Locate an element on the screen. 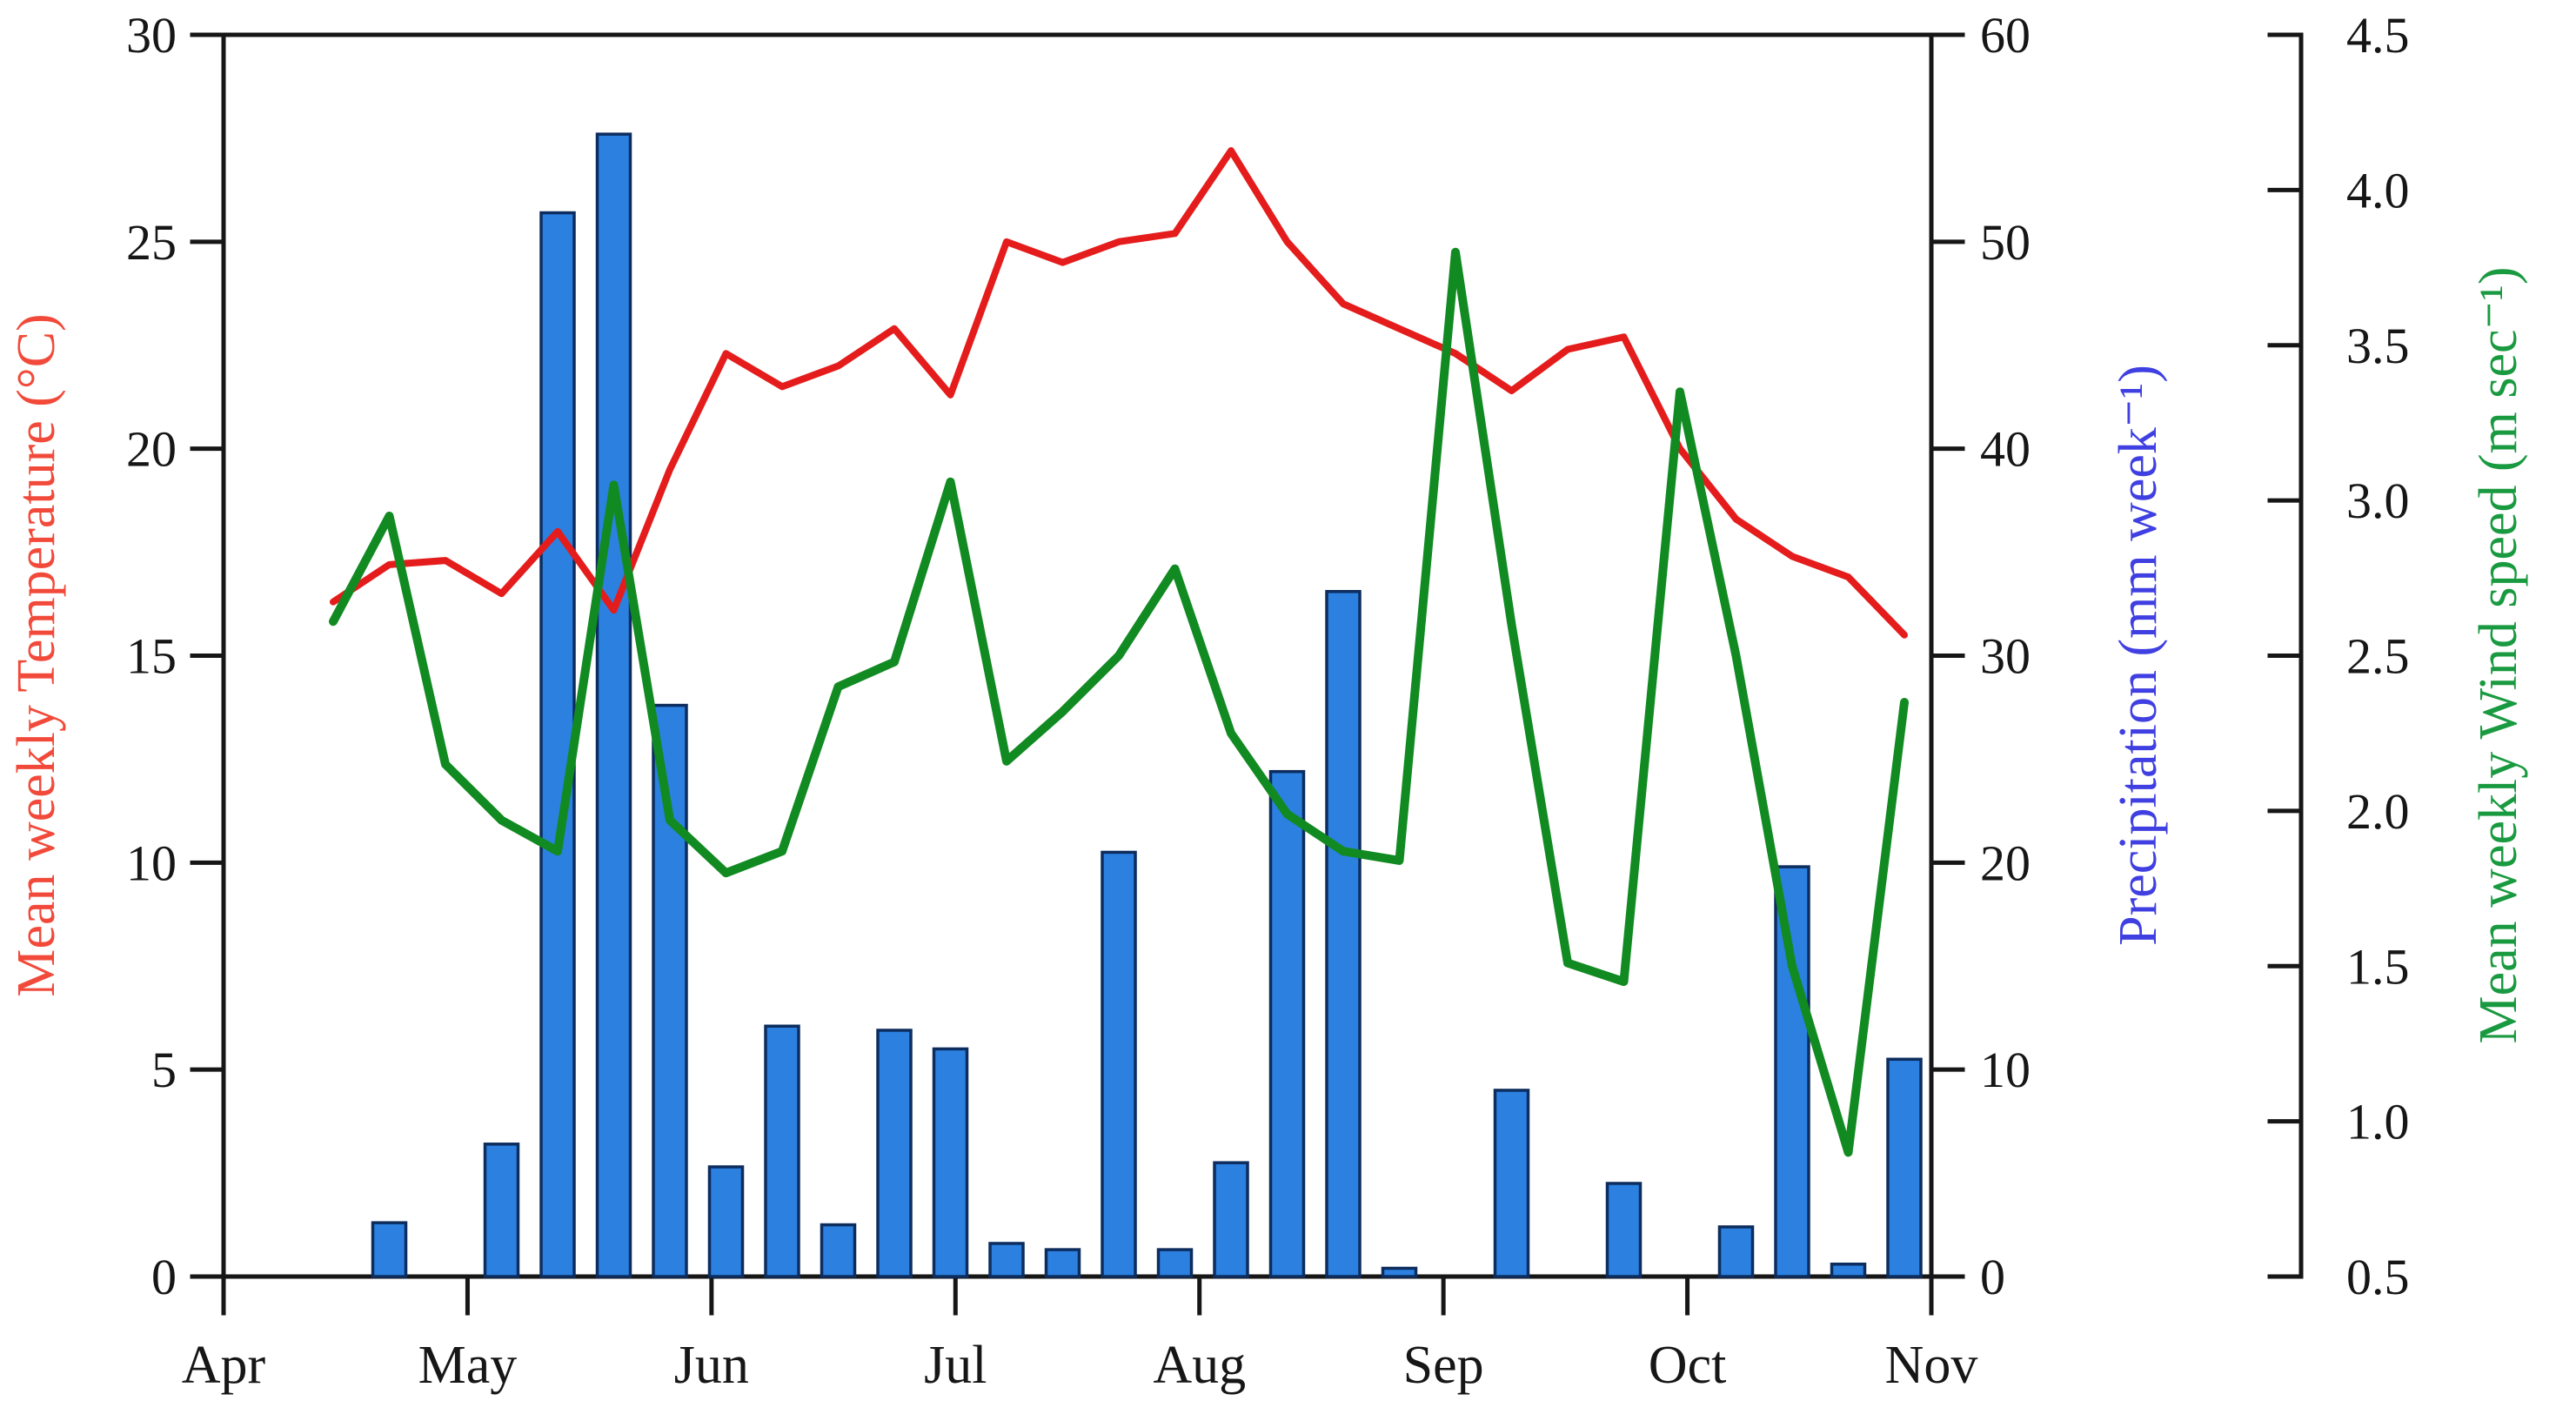 Image resolution: width=2576 pixels, height=1421 pixels. precipitation-axis-label: Precipitation (mm week⁻¹) is located at coordinates (2138, 655).